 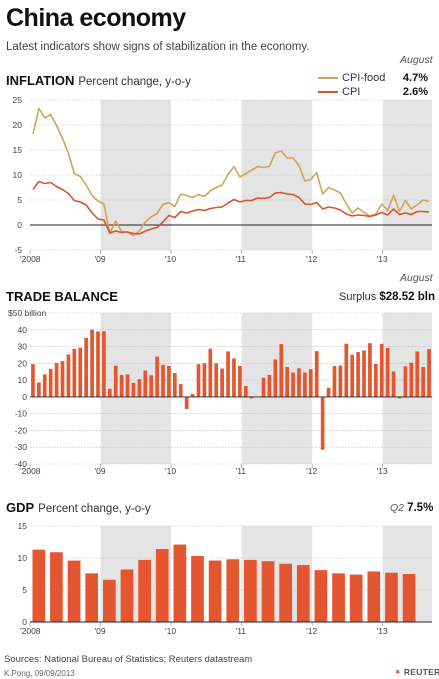 I want to click on y-tick-label: 15, so click(x=18, y=150).